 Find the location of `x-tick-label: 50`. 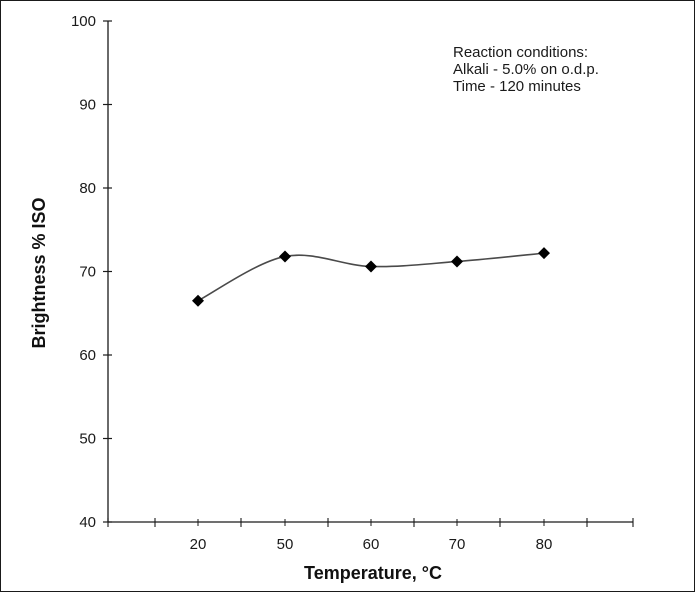

x-tick-label: 50 is located at coordinates (285, 544).